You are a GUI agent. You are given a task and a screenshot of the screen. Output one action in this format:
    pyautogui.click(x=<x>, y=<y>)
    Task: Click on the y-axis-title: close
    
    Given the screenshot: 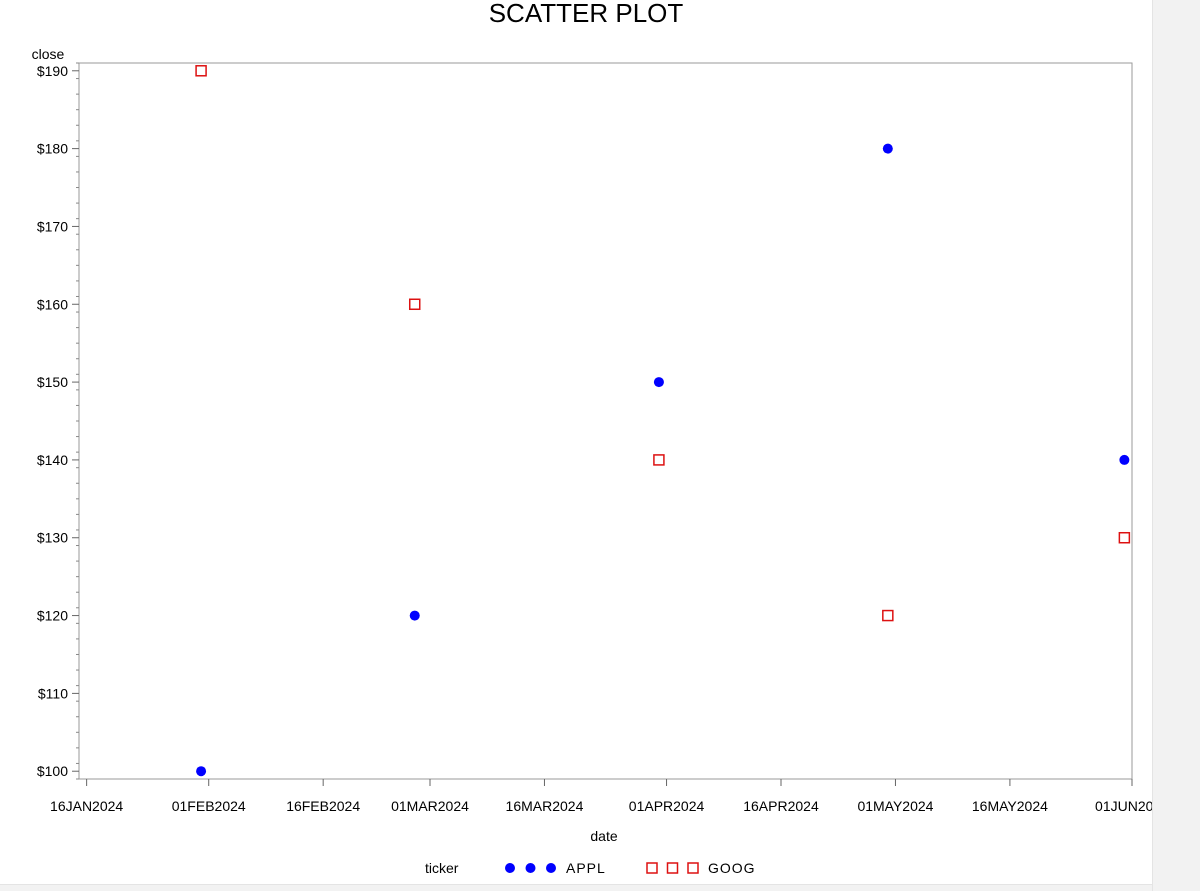 What is the action you would take?
    pyautogui.click(x=48, y=54)
    